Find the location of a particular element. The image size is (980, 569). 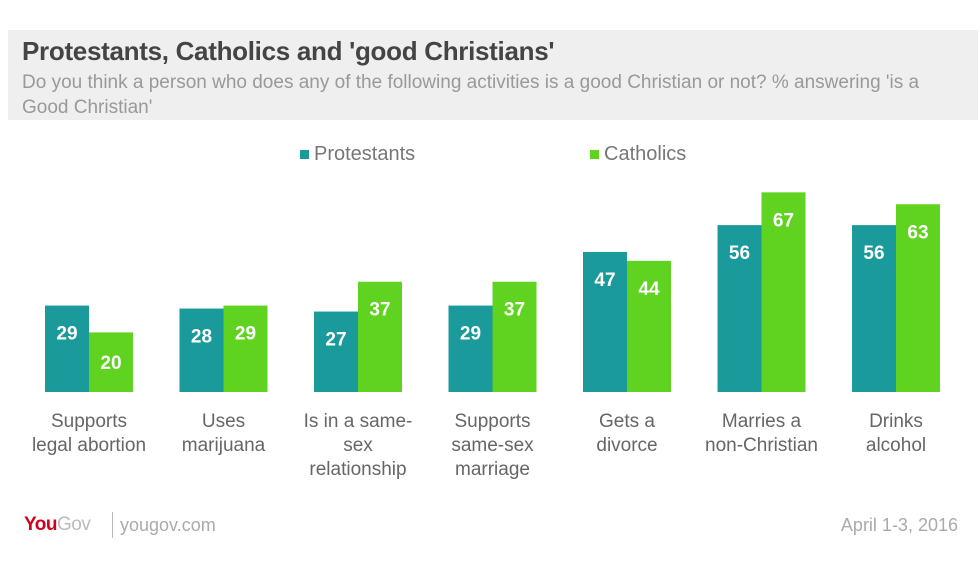

legend-item-catholics: Catholics is located at coordinates (638, 154).